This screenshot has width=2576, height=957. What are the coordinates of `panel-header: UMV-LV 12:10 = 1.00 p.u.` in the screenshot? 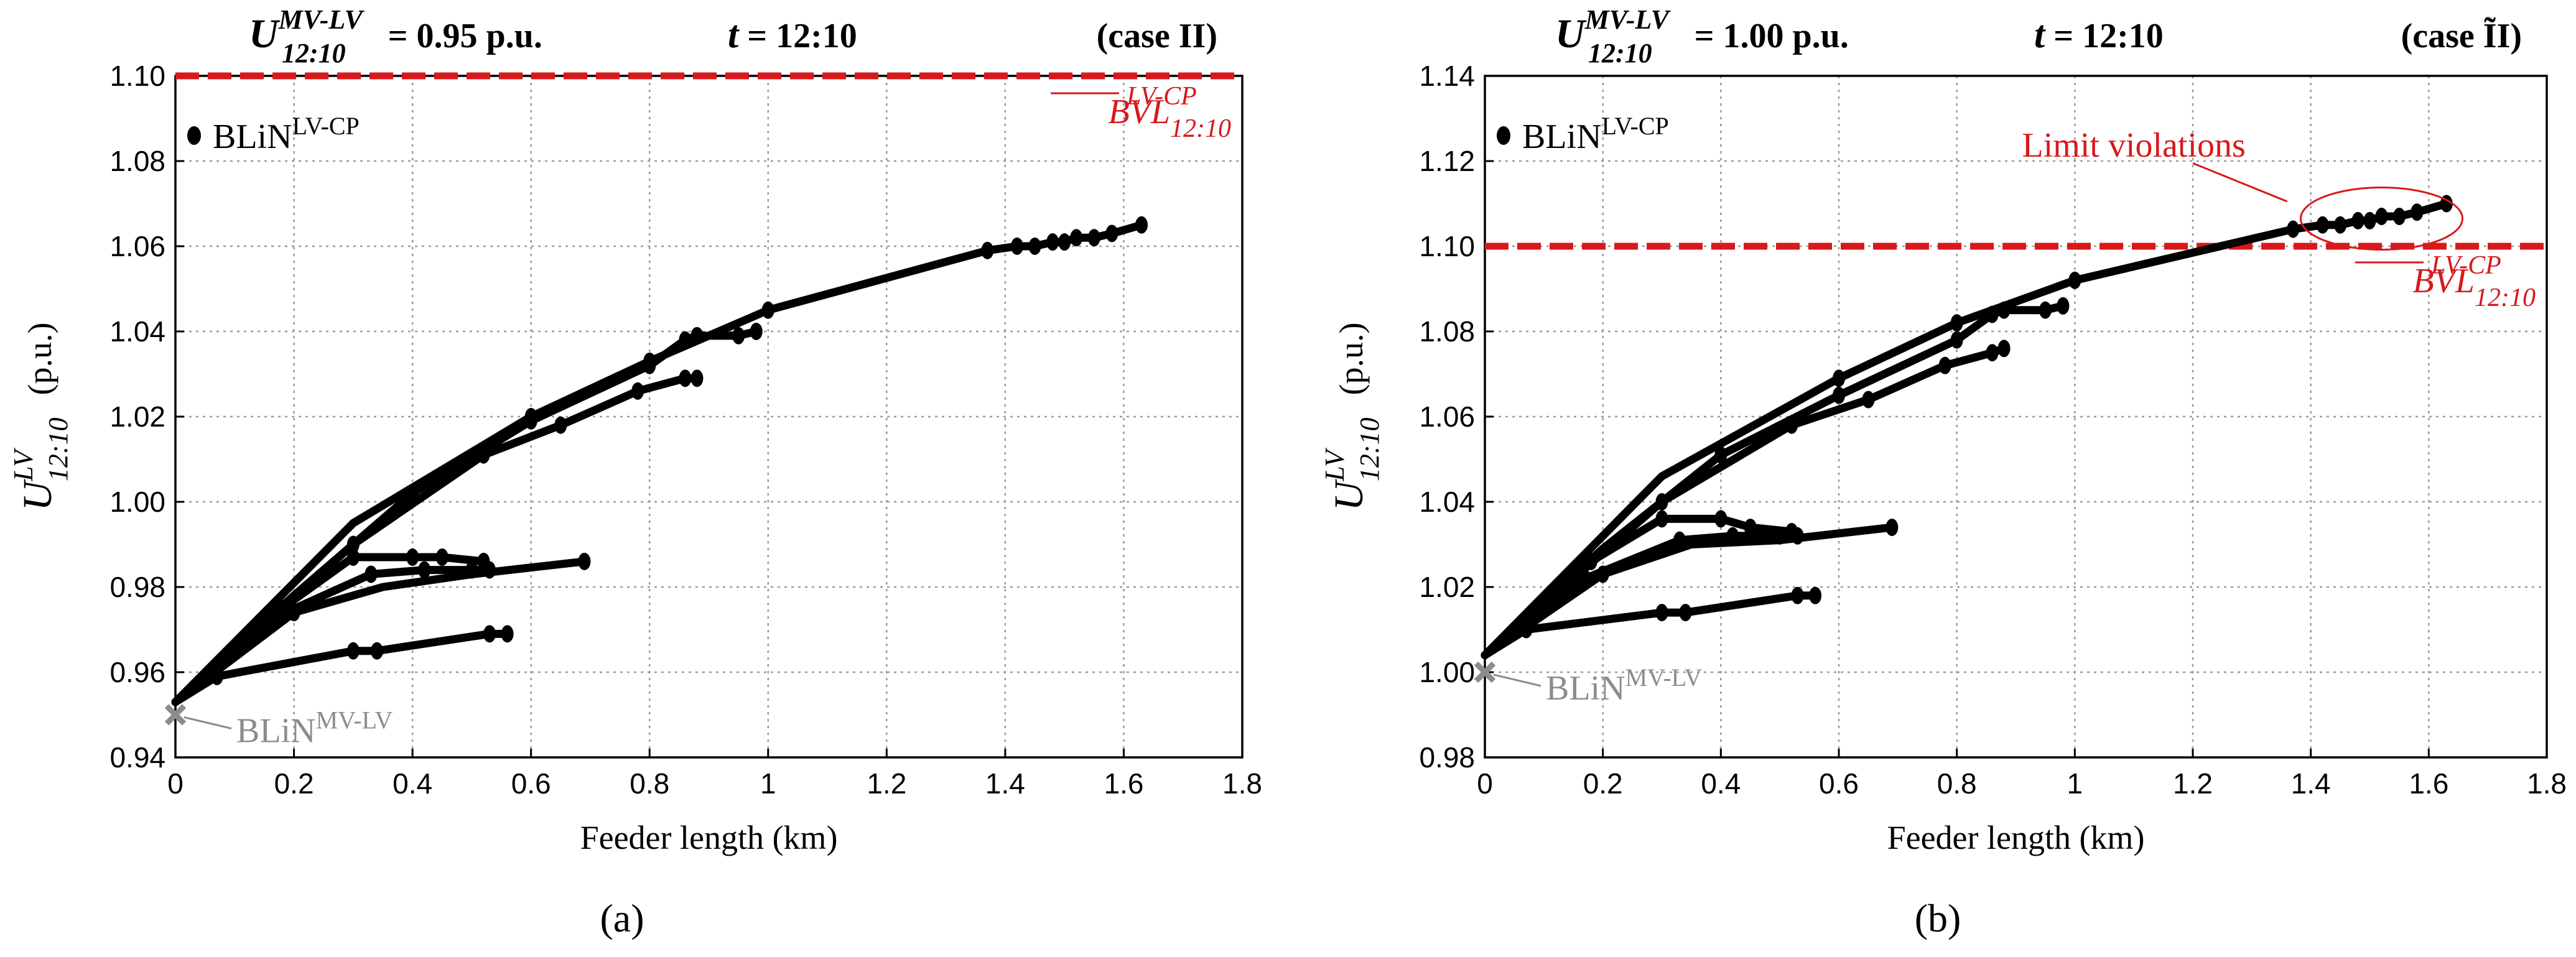 It's located at (1702, 36).